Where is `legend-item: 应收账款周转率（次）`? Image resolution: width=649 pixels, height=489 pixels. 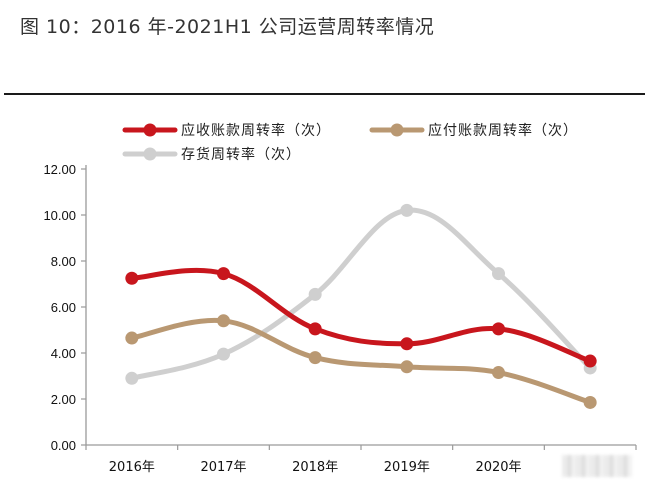 legend-item: 应收账款周转率（次） is located at coordinates (226, 130).